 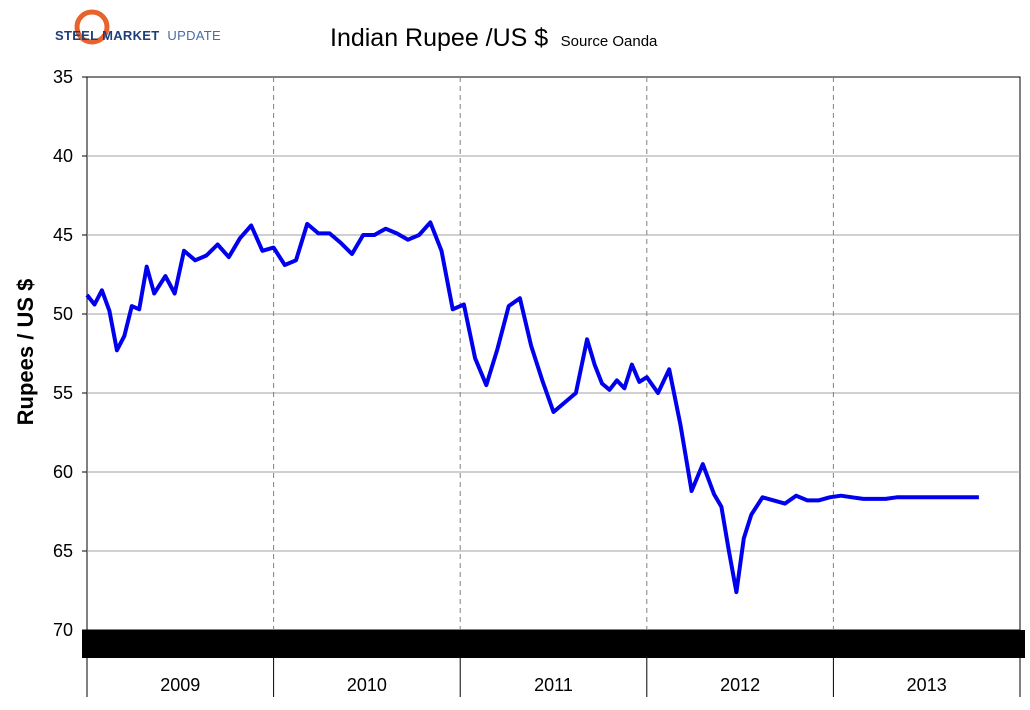 I want to click on chart-subtitle: Source Oanda, so click(x=609, y=41).